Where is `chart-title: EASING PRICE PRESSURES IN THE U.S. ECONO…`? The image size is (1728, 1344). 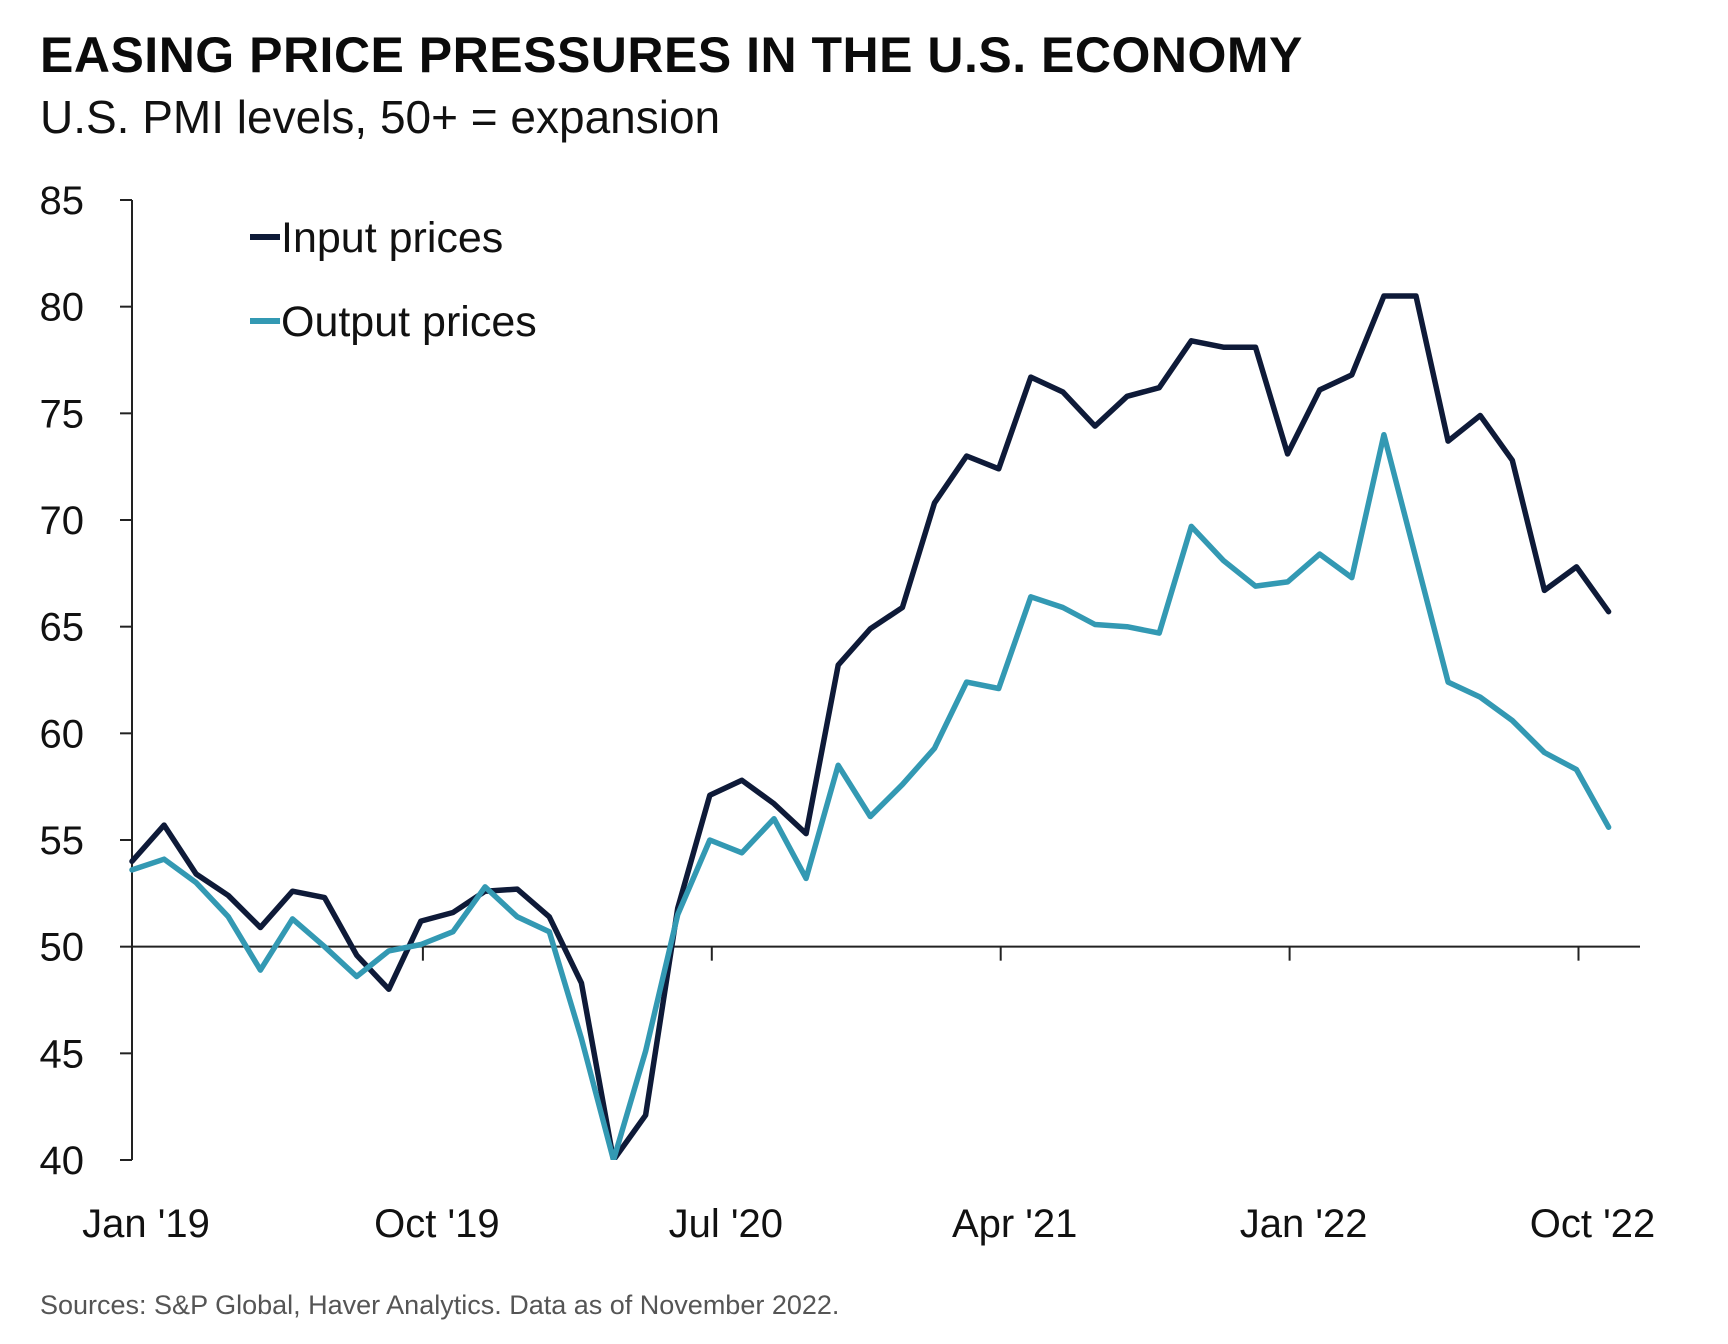
chart-title: EASING PRICE PRESSURES IN THE U.S. ECONO… is located at coordinates (671, 55).